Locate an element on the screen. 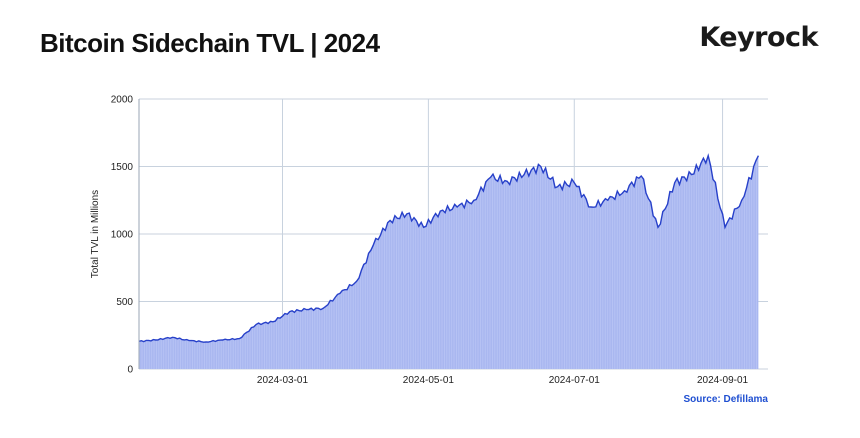 The height and width of the screenshot is (438, 860). brand-logo: Keyrock is located at coordinates (758, 37).